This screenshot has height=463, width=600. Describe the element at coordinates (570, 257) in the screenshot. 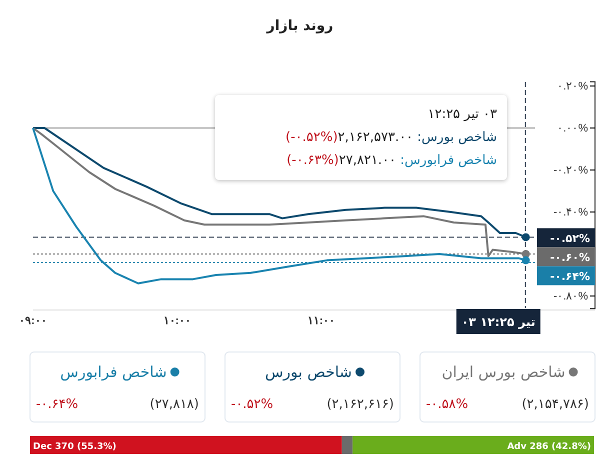

I see `ref-line-label: -۰.۶۰%` at that location.